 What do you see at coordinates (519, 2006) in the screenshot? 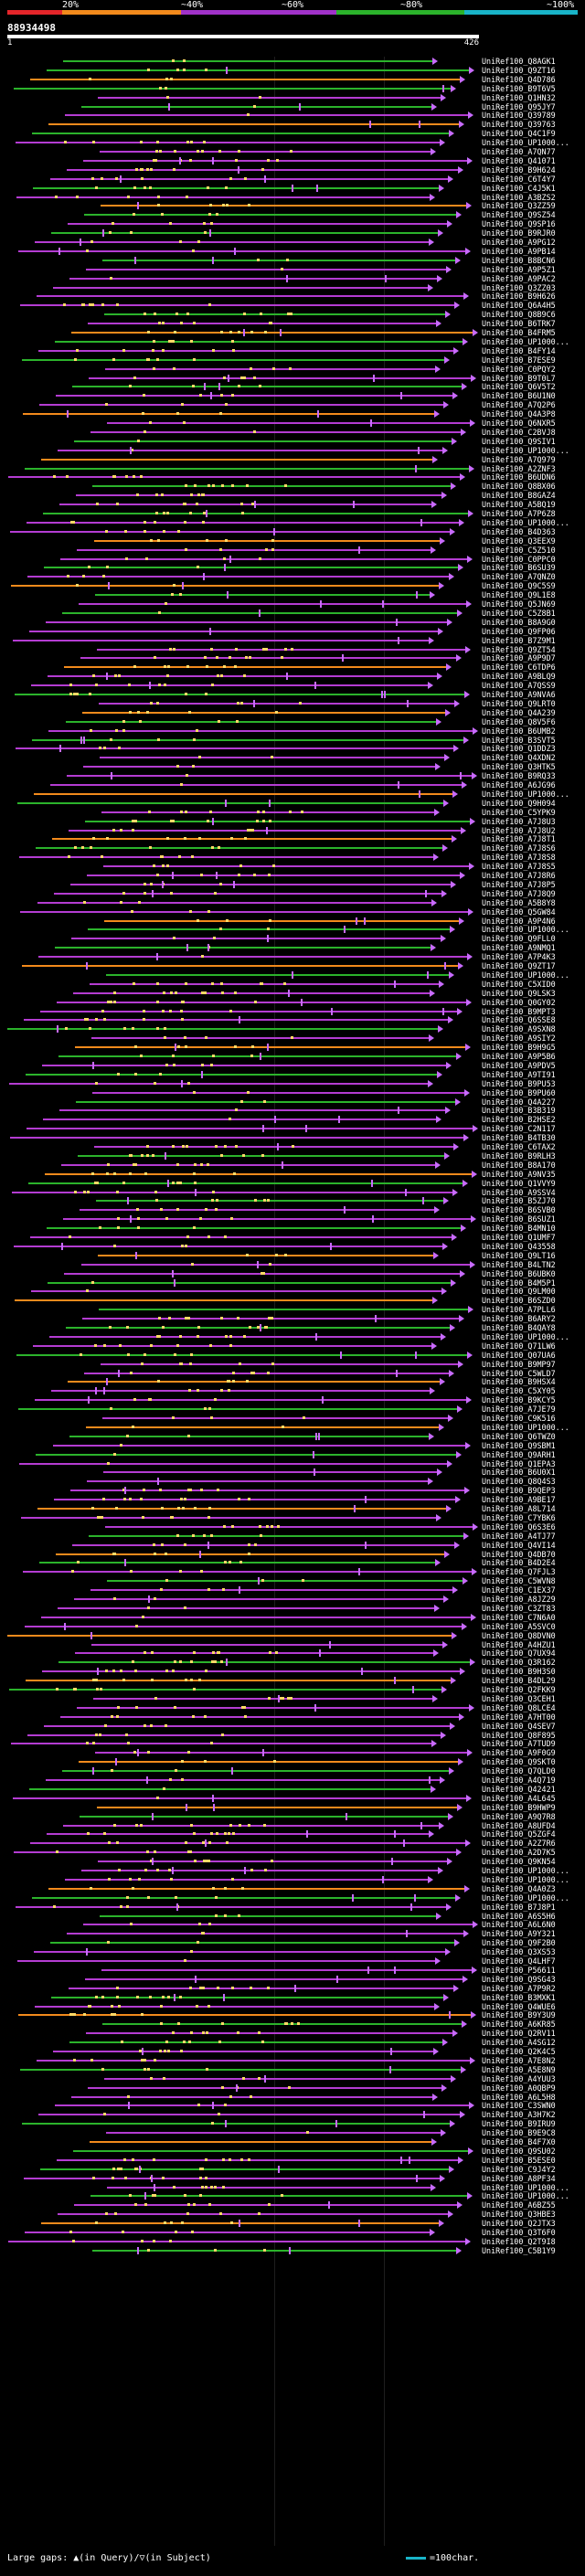
I see `hit-id-link: UniRef100_Q4WUE6` at bounding box center [519, 2006].